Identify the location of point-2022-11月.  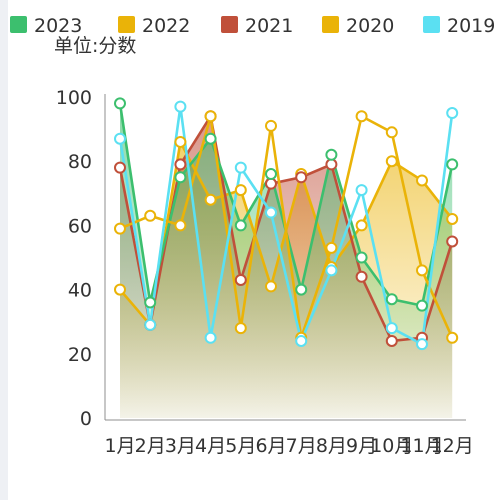
(422, 270).